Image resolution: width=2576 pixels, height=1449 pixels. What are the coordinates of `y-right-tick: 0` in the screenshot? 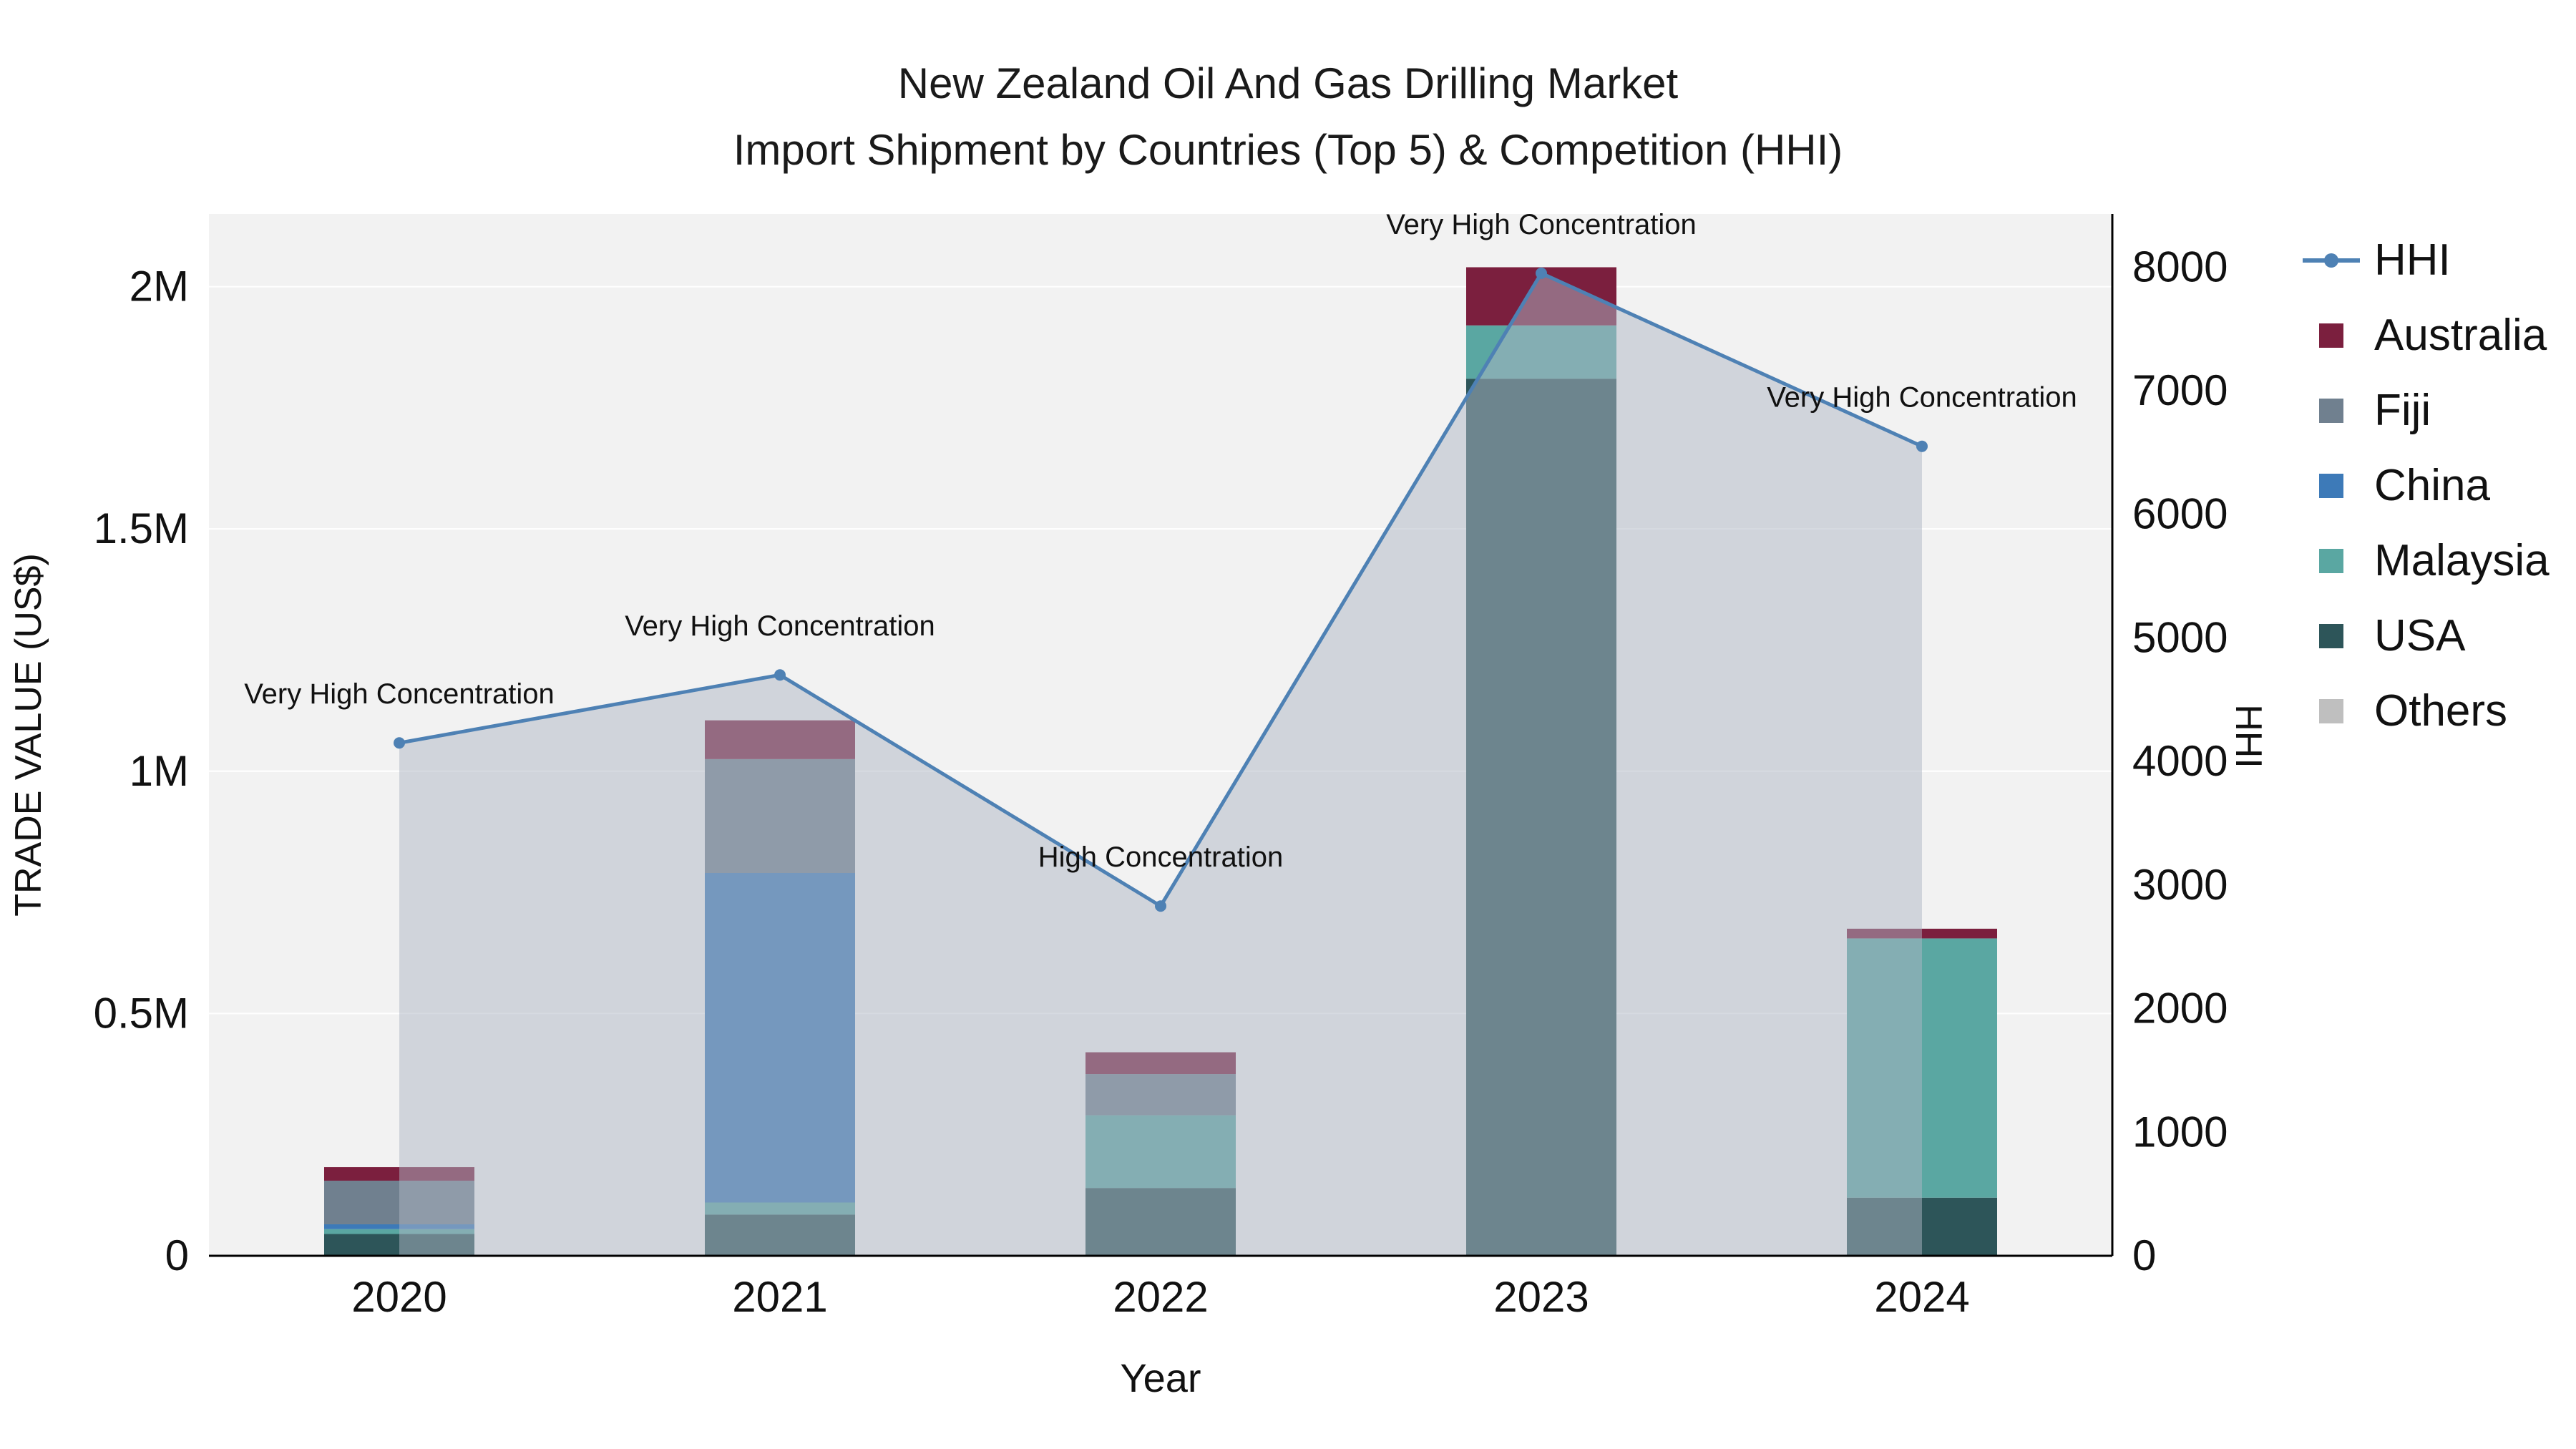 It's located at (2144, 1255).